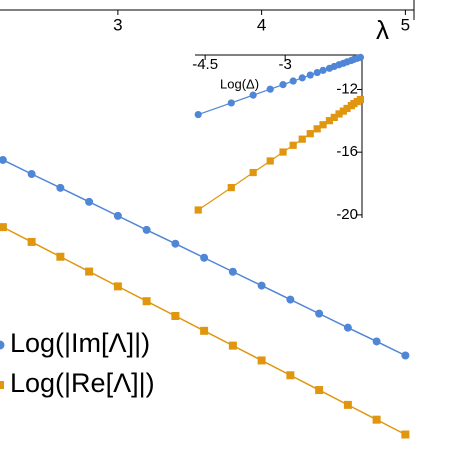  What do you see at coordinates (405, 24) in the screenshot?
I see `x-tick-label: 5` at bounding box center [405, 24].